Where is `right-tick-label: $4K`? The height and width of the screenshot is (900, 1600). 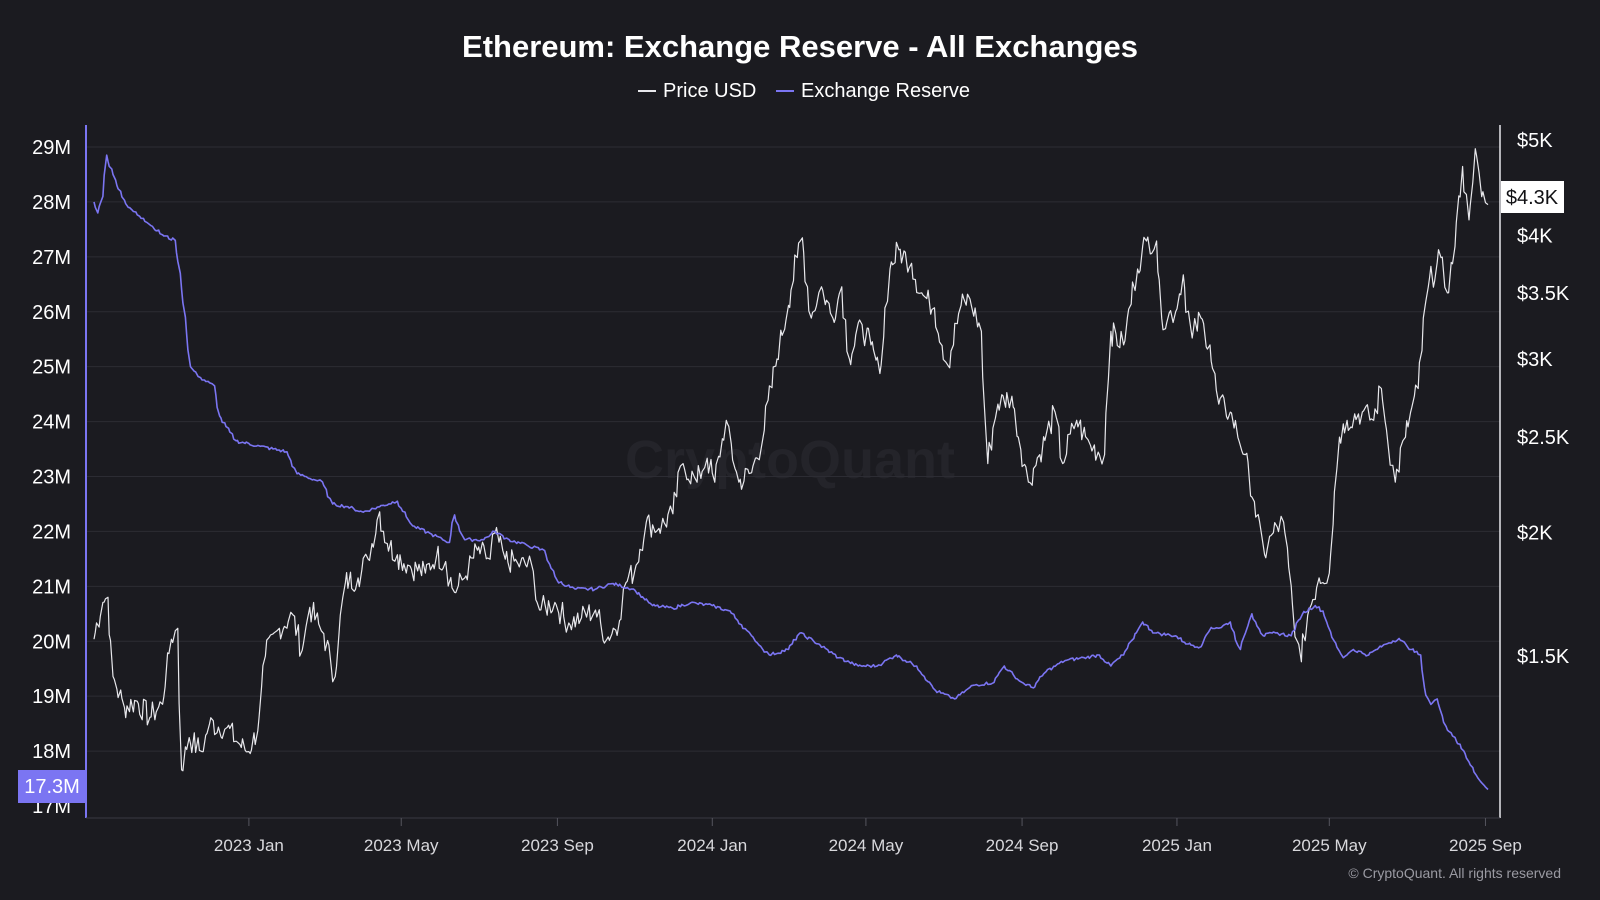 right-tick-label: $4K is located at coordinates (1535, 237).